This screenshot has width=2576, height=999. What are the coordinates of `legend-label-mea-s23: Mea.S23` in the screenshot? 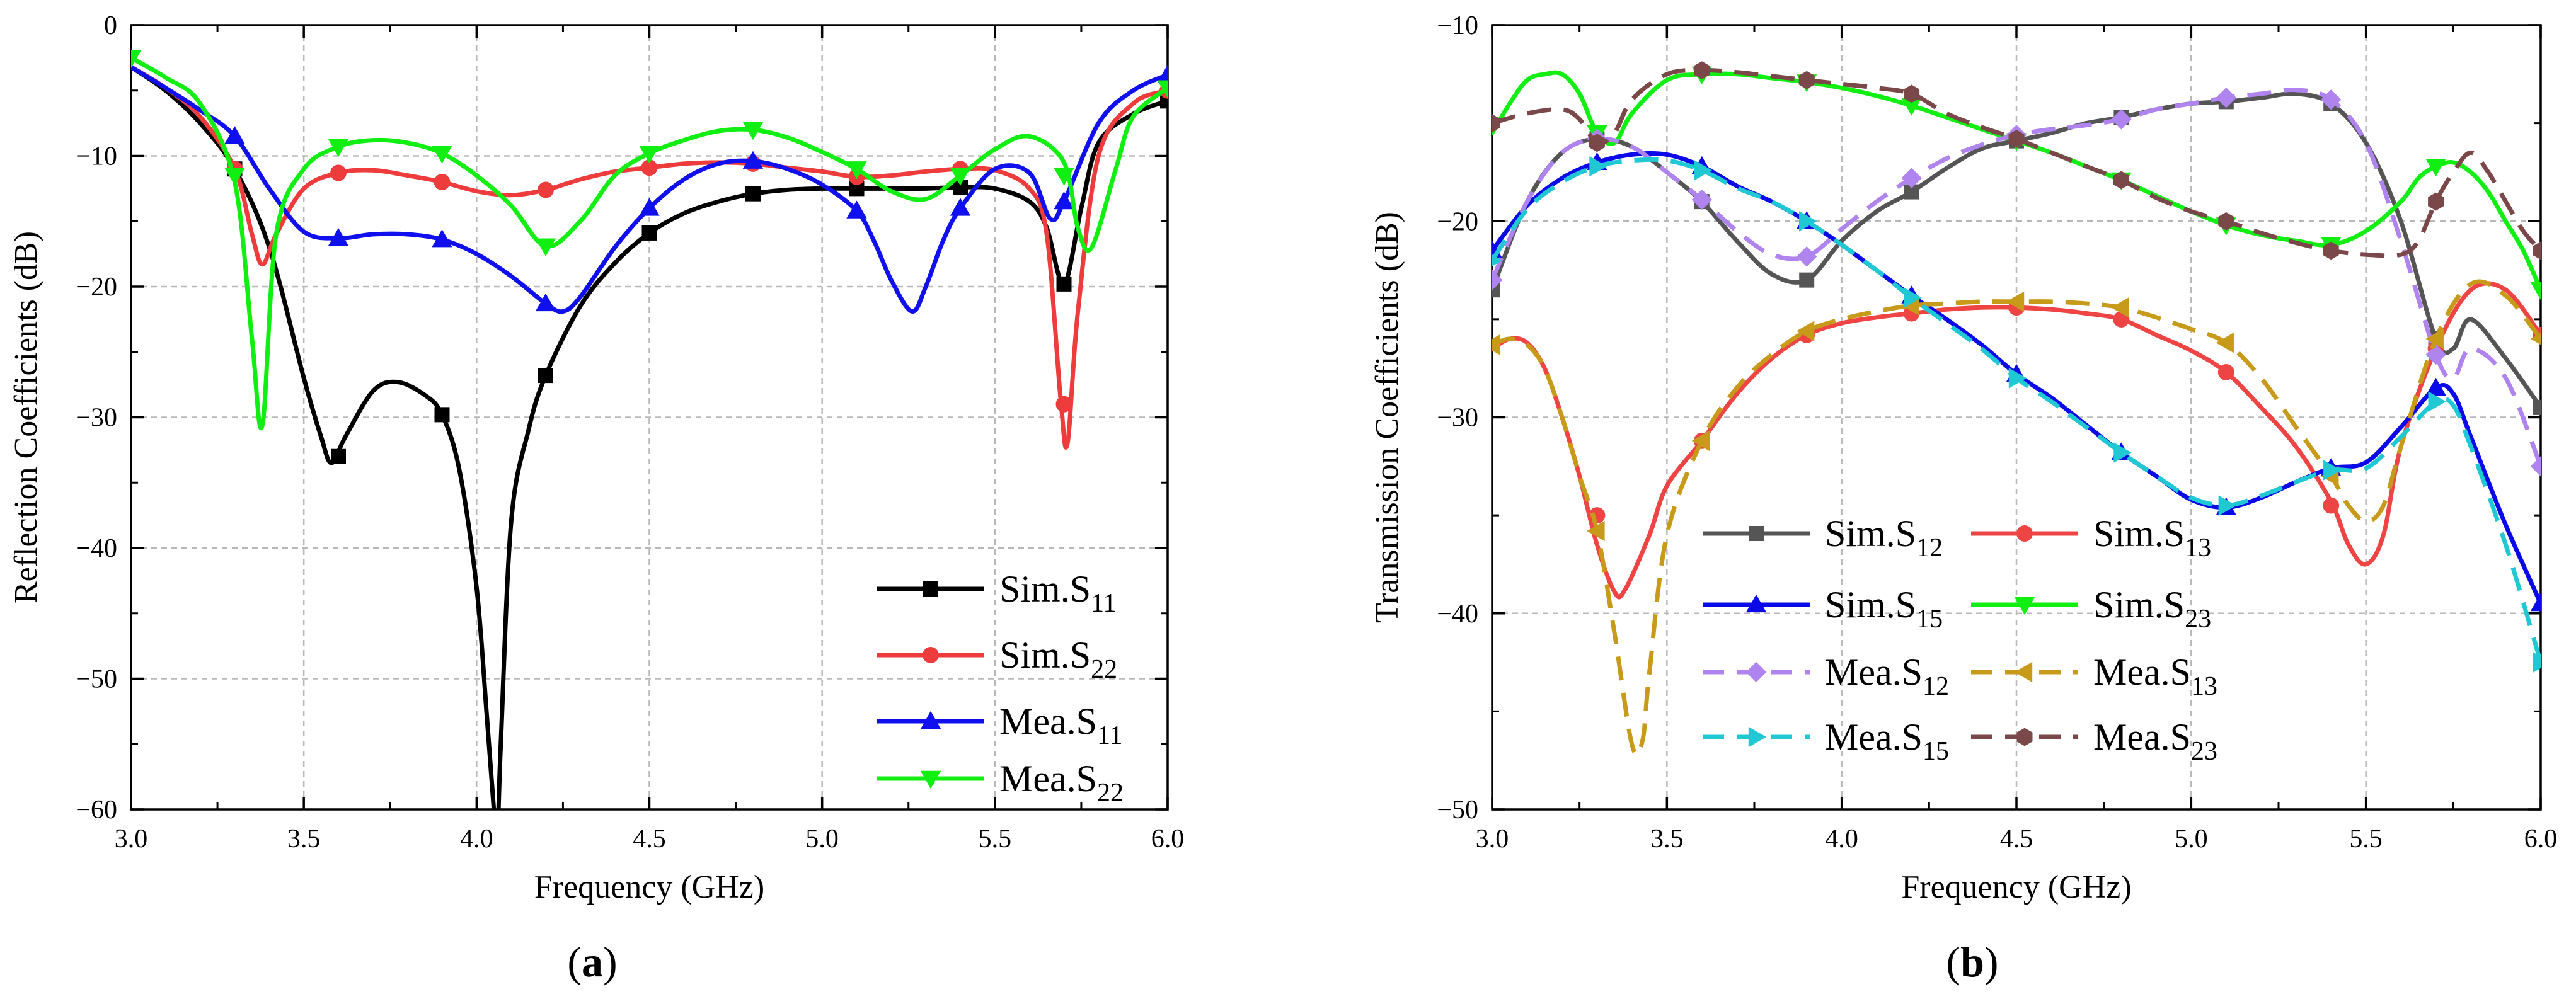 It's located at (2155, 741).